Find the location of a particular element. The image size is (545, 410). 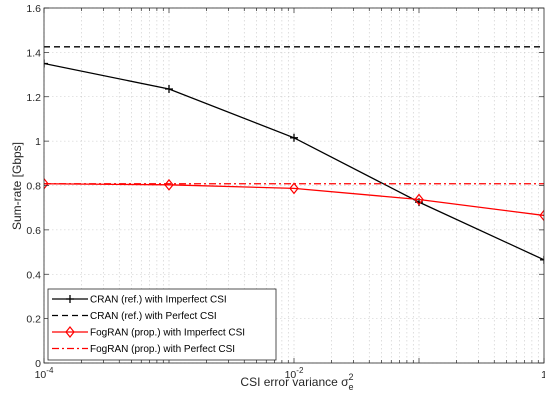

x-tick-label-exponent: -4 is located at coordinates (50, 370).